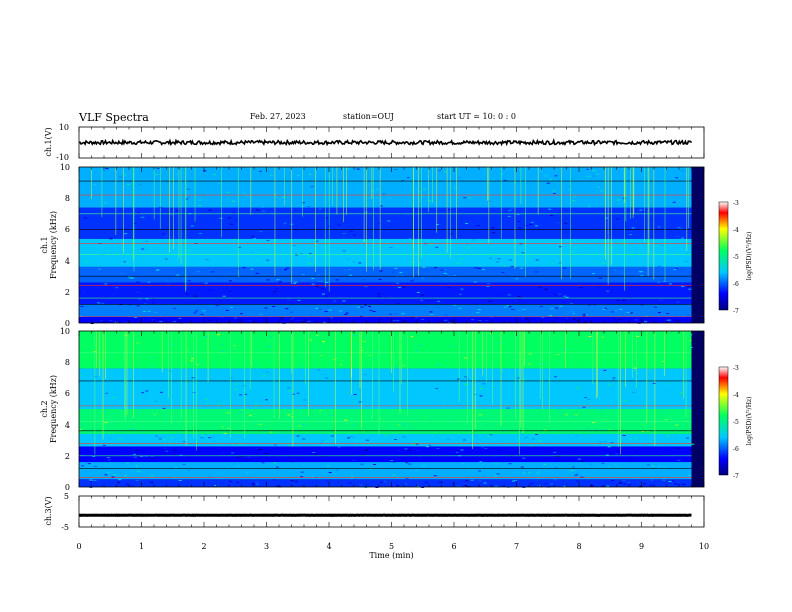 The width and height of the screenshot is (792, 612). I want to click on ch2-spec-ytick: 0, so click(67, 487).